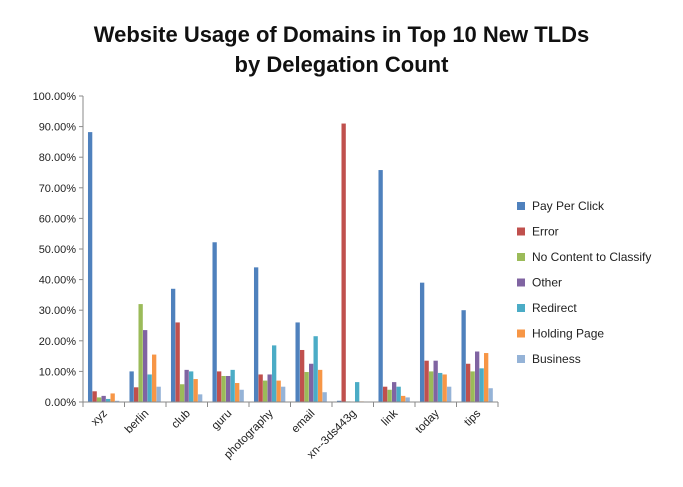 Image resolution: width=683 pixels, height=487 pixels. Describe the element at coordinates (390, 417) in the screenshot. I see `x-category-label: link` at that location.